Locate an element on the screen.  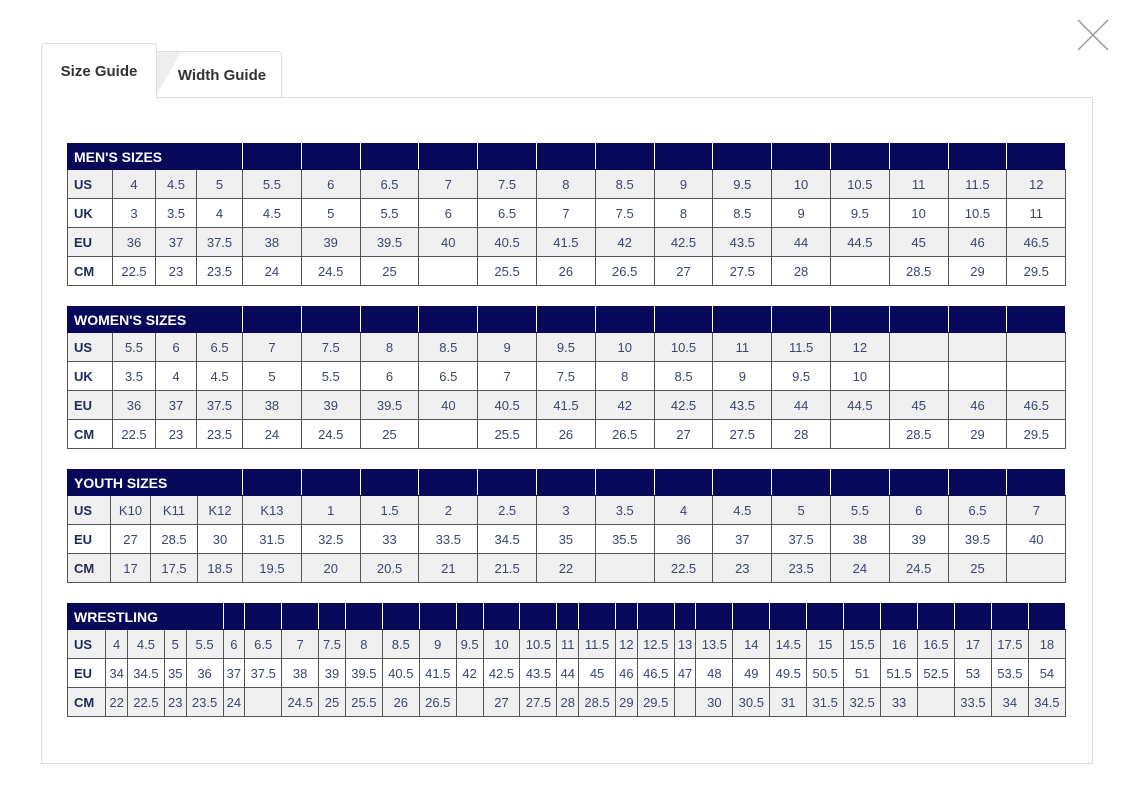
size-cell: 26.5 is located at coordinates (624, 434).